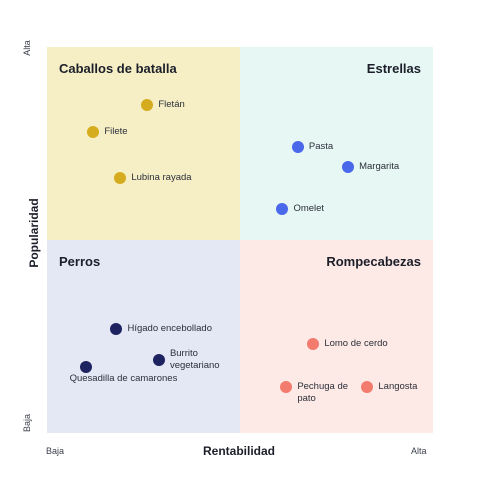  Describe the element at coordinates (161, 178) in the screenshot. I see `data-point-label: Lubina rayada` at that location.